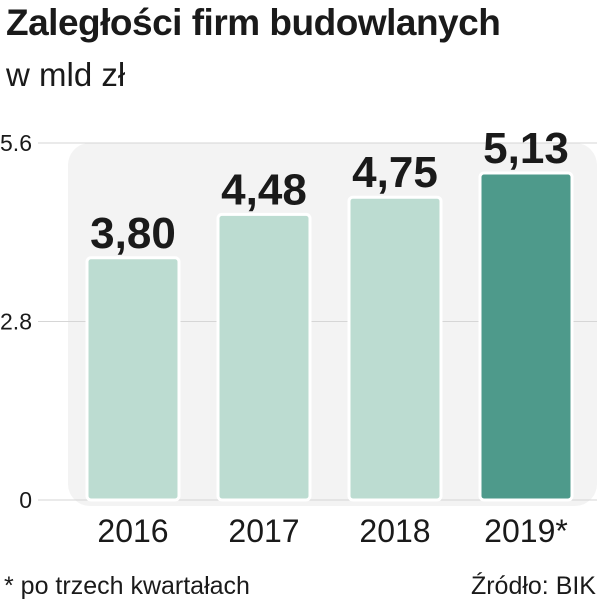 This screenshot has height=608, width=604. I want to click on x-tick-label: 2017, so click(263, 531).